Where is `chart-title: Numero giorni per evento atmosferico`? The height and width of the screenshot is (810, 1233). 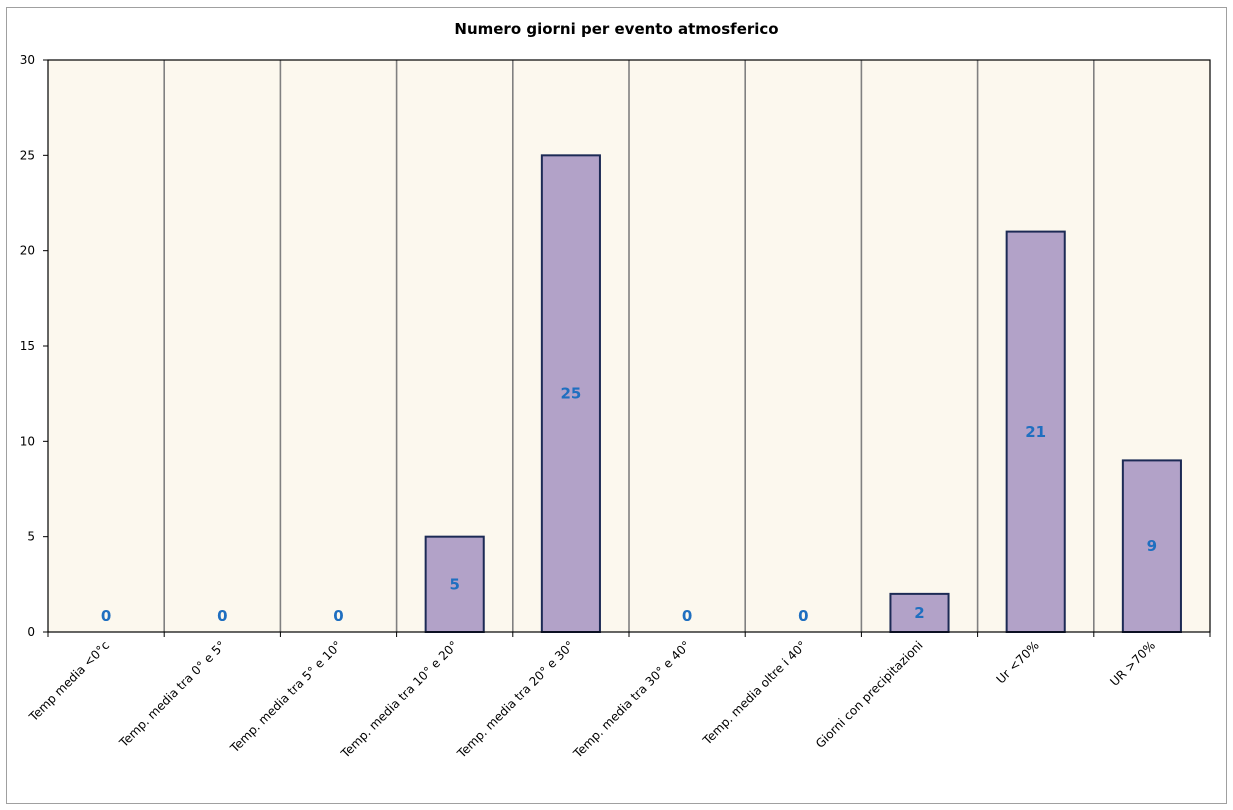
chart-title: Numero giorni per evento atmosferico is located at coordinates (616, 29).